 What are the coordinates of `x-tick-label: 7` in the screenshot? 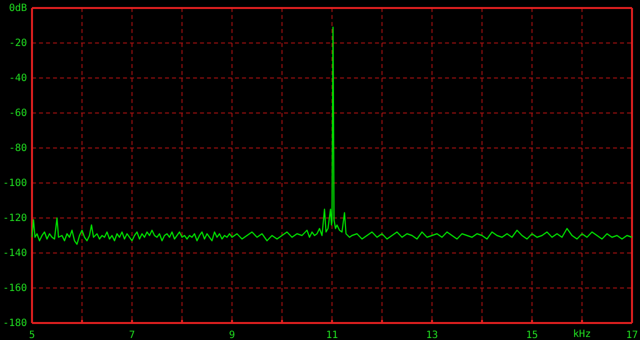 It's located at (132, 335).